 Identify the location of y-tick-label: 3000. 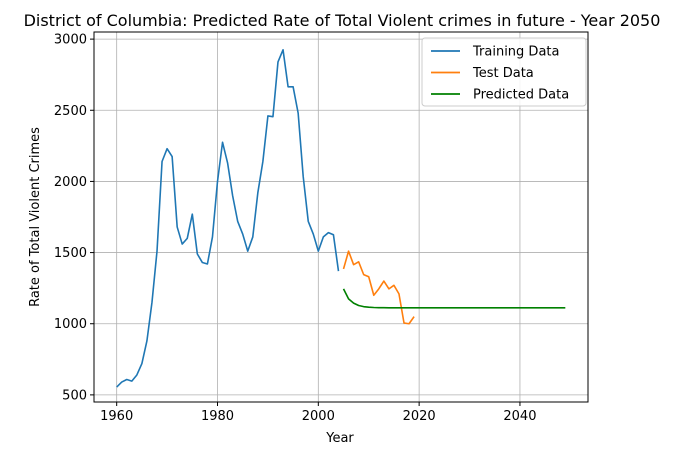
(70, 40).